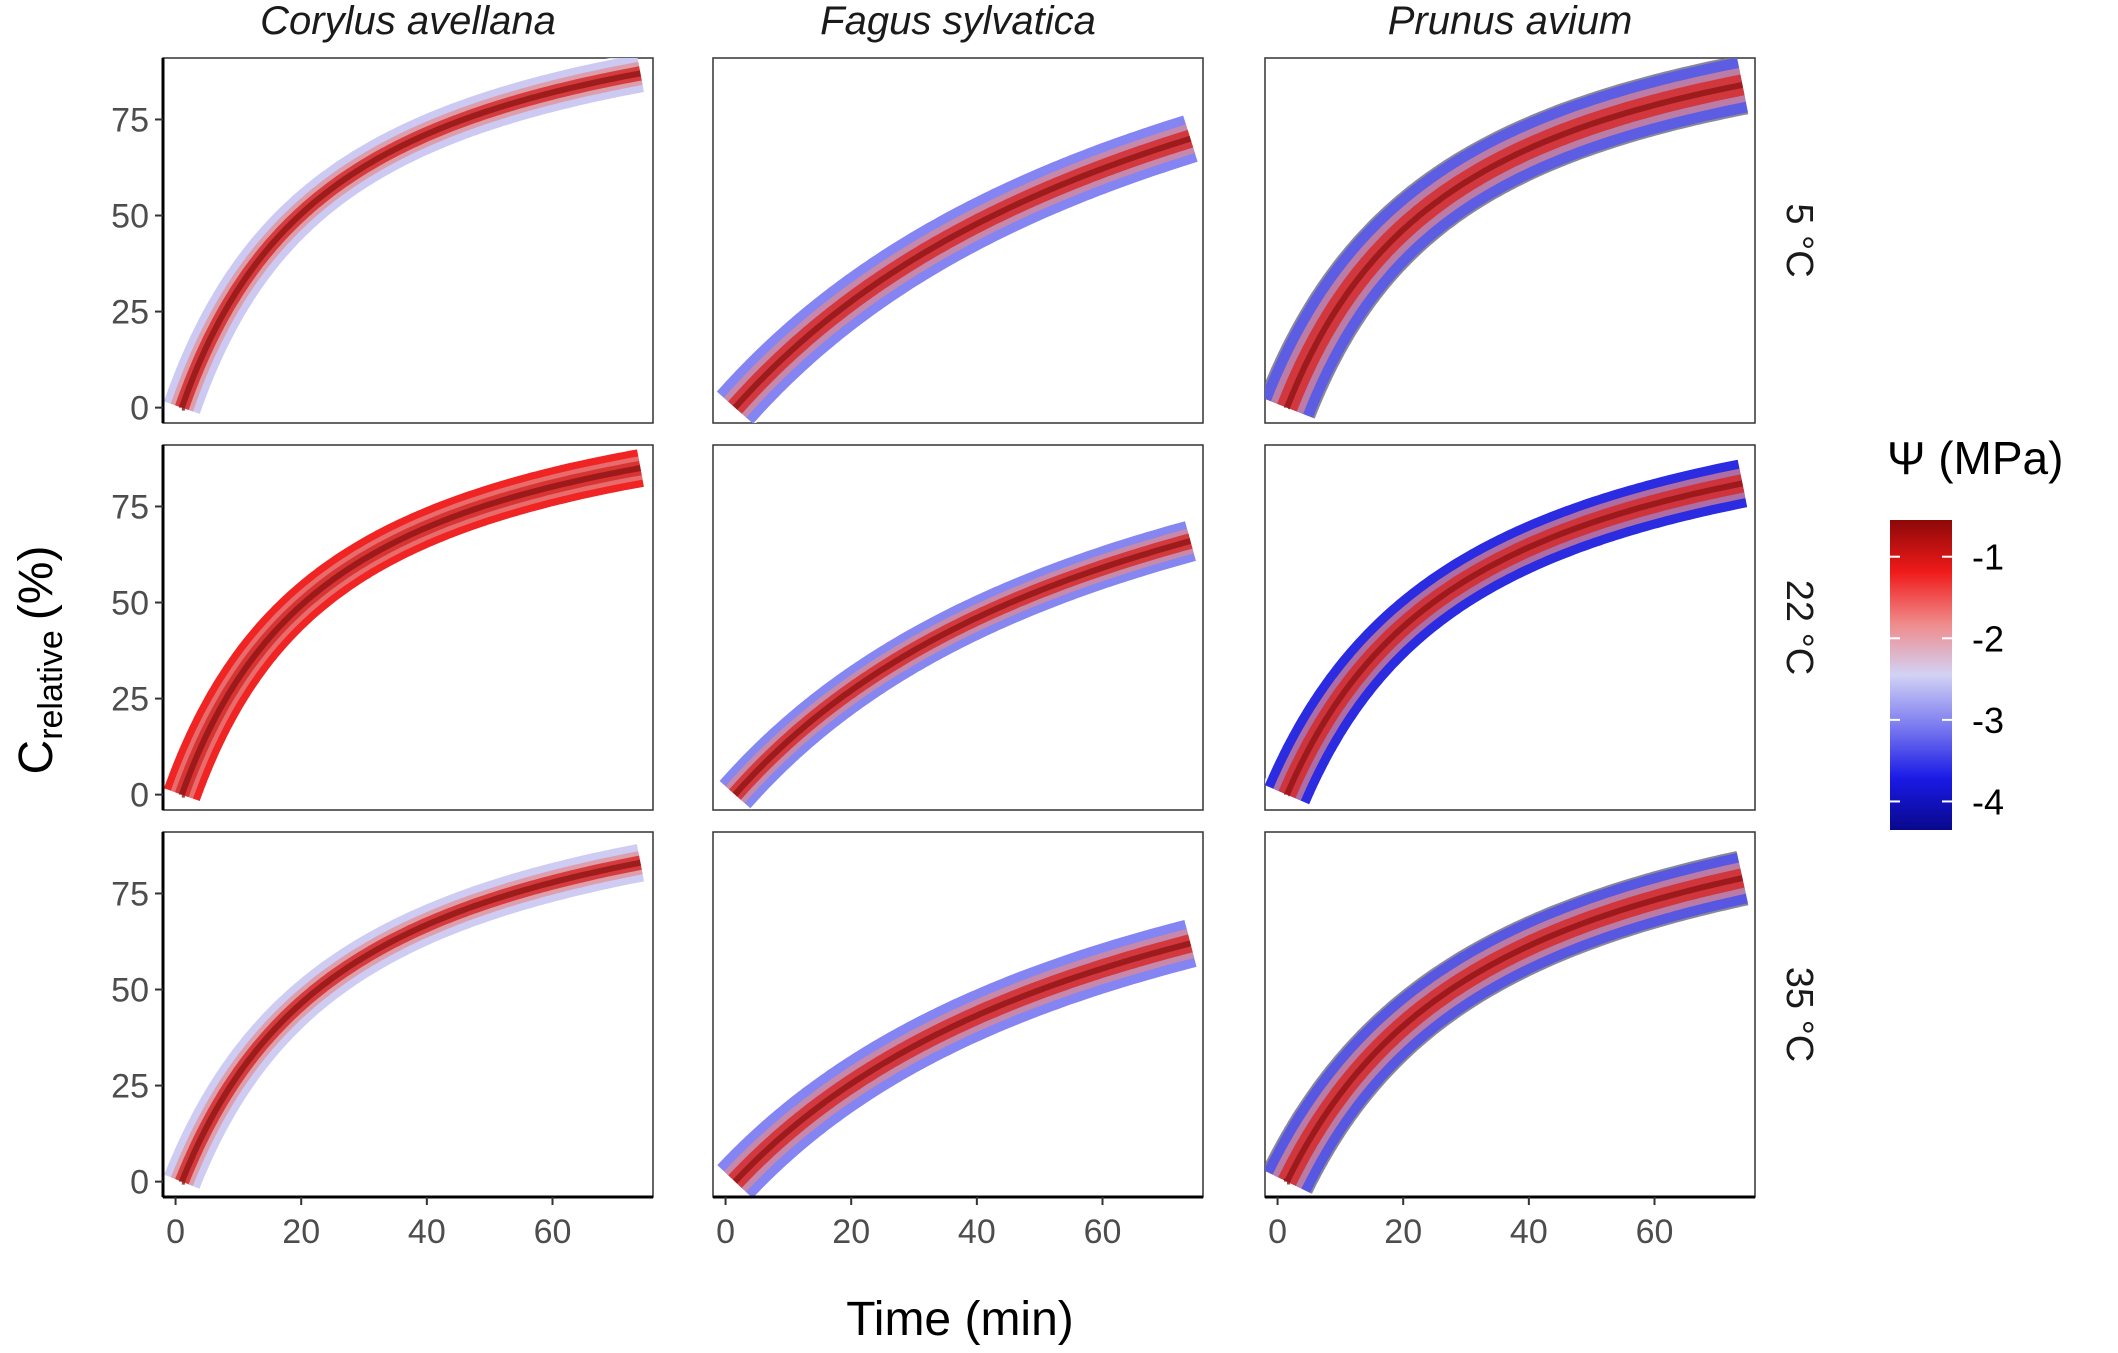 This screenshot has width=2118, height=1353. What do you see at coordinates (960, 1319) in the screenshot?
I see `x-axis-title: Time (min)` at bounding box center [960, 1319].